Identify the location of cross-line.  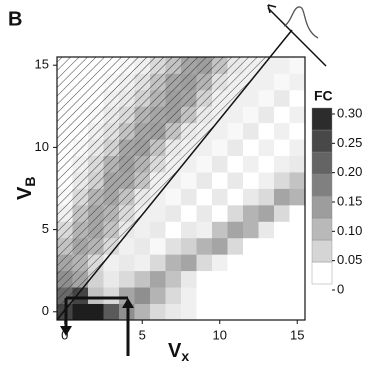
(297, 37).